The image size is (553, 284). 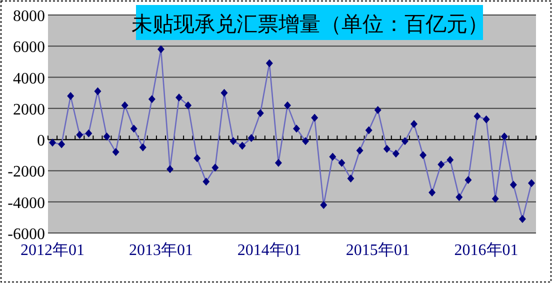 What do you see at coordinates (29, 47) in the screenshot?
I see `y-tick-label: 6000` at bounding box center [29, 47].